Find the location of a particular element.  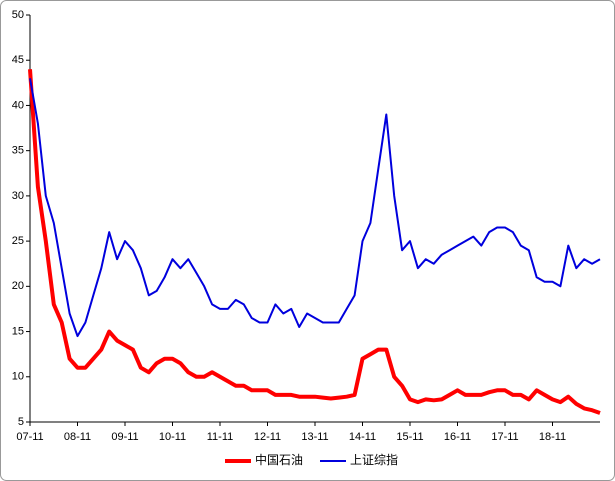

legend-label: 中国石油 is located at coordinates (279, 459).